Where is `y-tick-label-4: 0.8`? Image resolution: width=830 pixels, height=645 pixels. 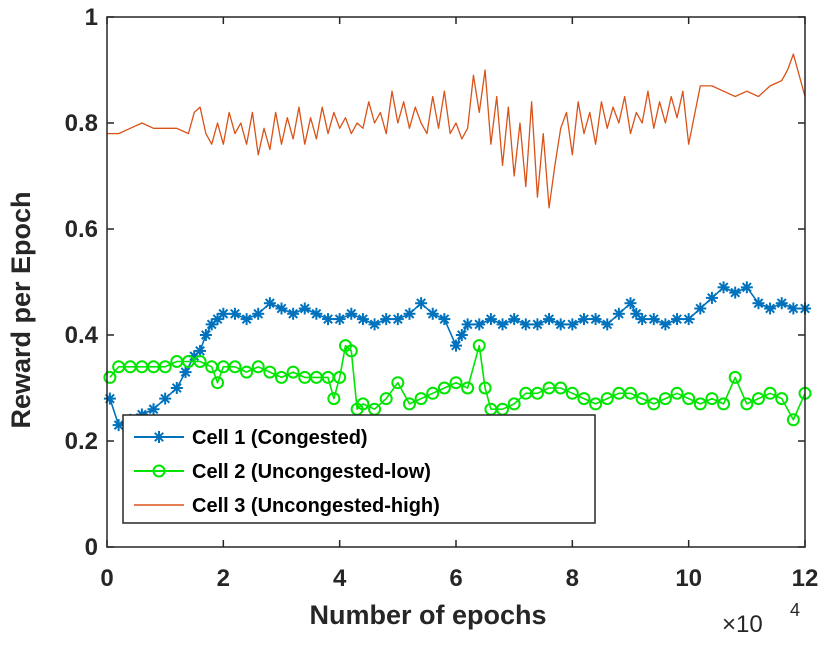
y-tick-label-4: 0.8 is located at coordinates (81, 123).